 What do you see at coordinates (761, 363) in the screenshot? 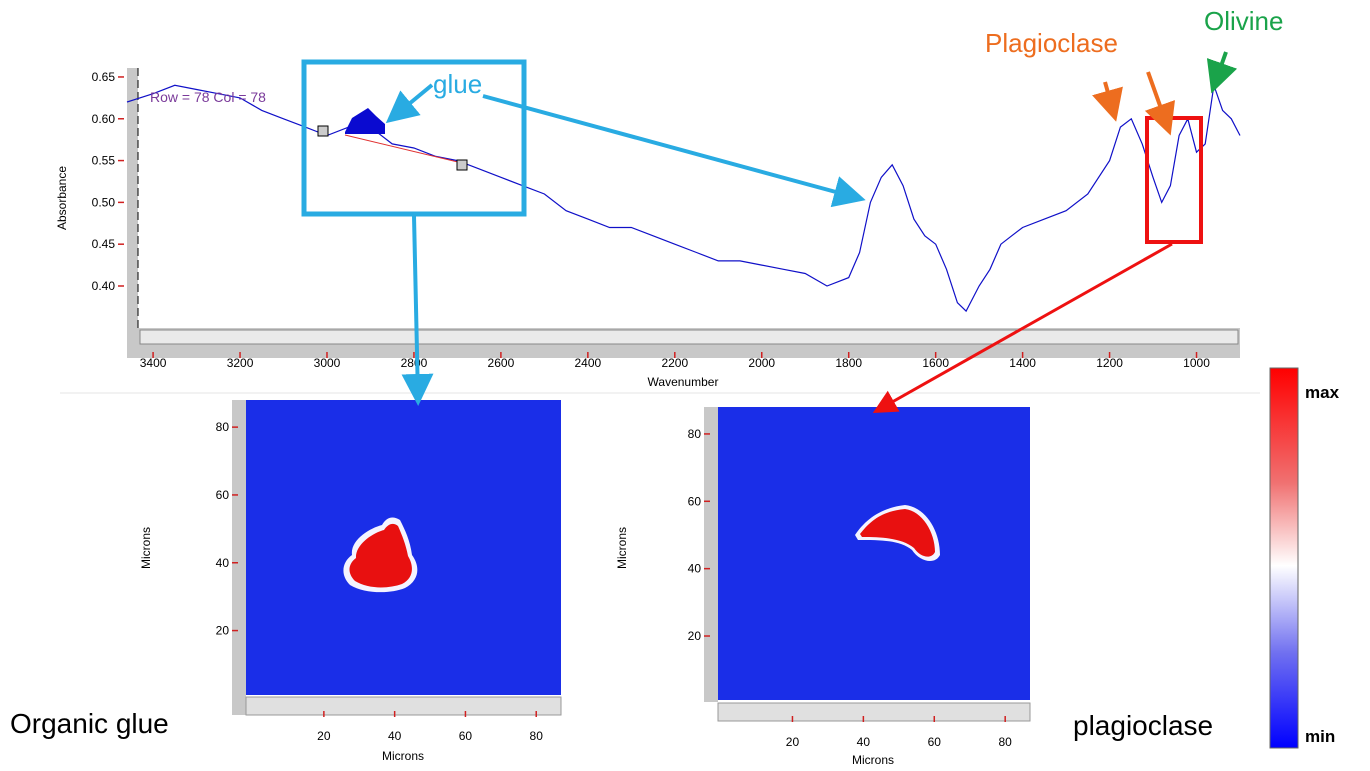
I see `x-tick-label: 2000` at bounding box center [761, 363].